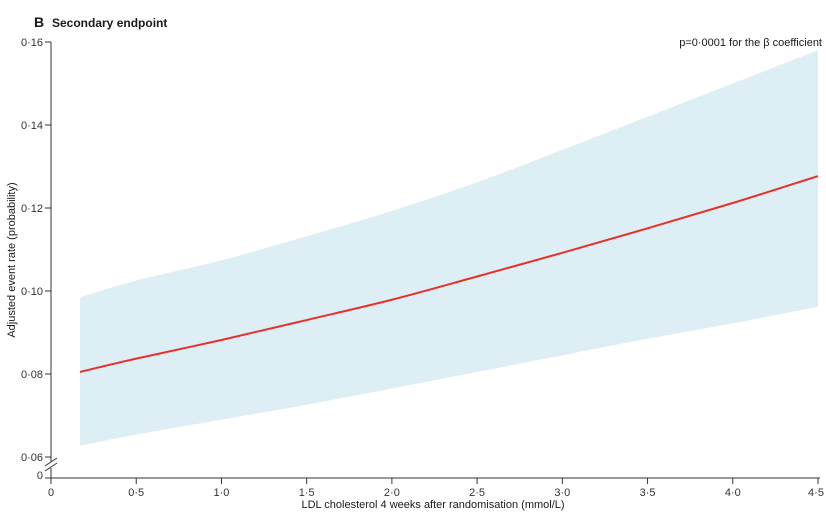 The height and width of the screenshot is (515, 826). Describe the element at coordinates (32, 375) in the screenshot. I see `y-tick-label: 0·08` at that location.